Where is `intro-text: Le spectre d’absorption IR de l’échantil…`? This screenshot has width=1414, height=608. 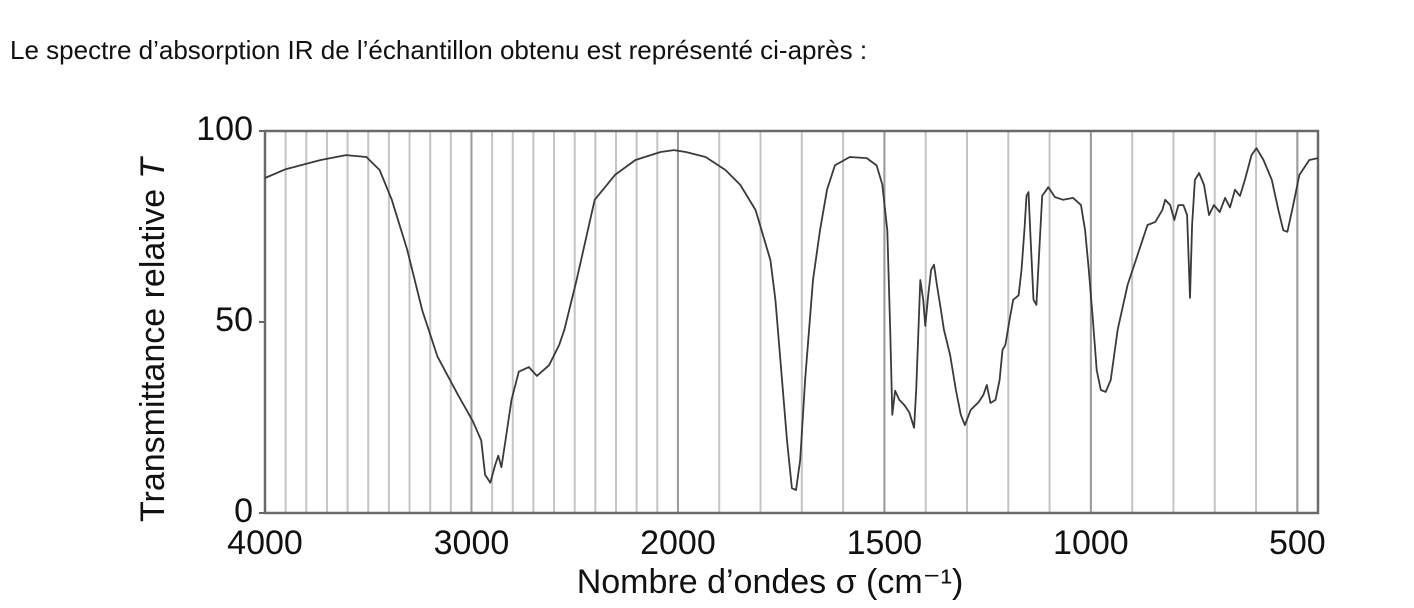
intro-text: Le spectre d’absorption IR de l’échantil… is located at coordinates (438, 50).